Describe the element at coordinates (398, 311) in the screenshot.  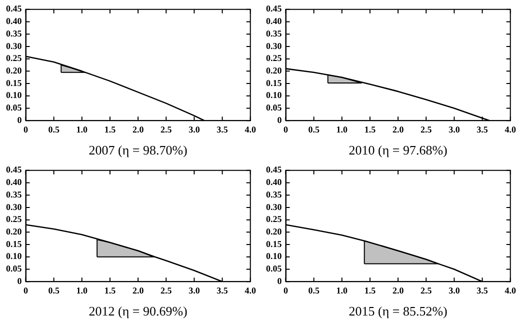
I see `x-axis-title: 2015 (η = 85.52%)` at that location.